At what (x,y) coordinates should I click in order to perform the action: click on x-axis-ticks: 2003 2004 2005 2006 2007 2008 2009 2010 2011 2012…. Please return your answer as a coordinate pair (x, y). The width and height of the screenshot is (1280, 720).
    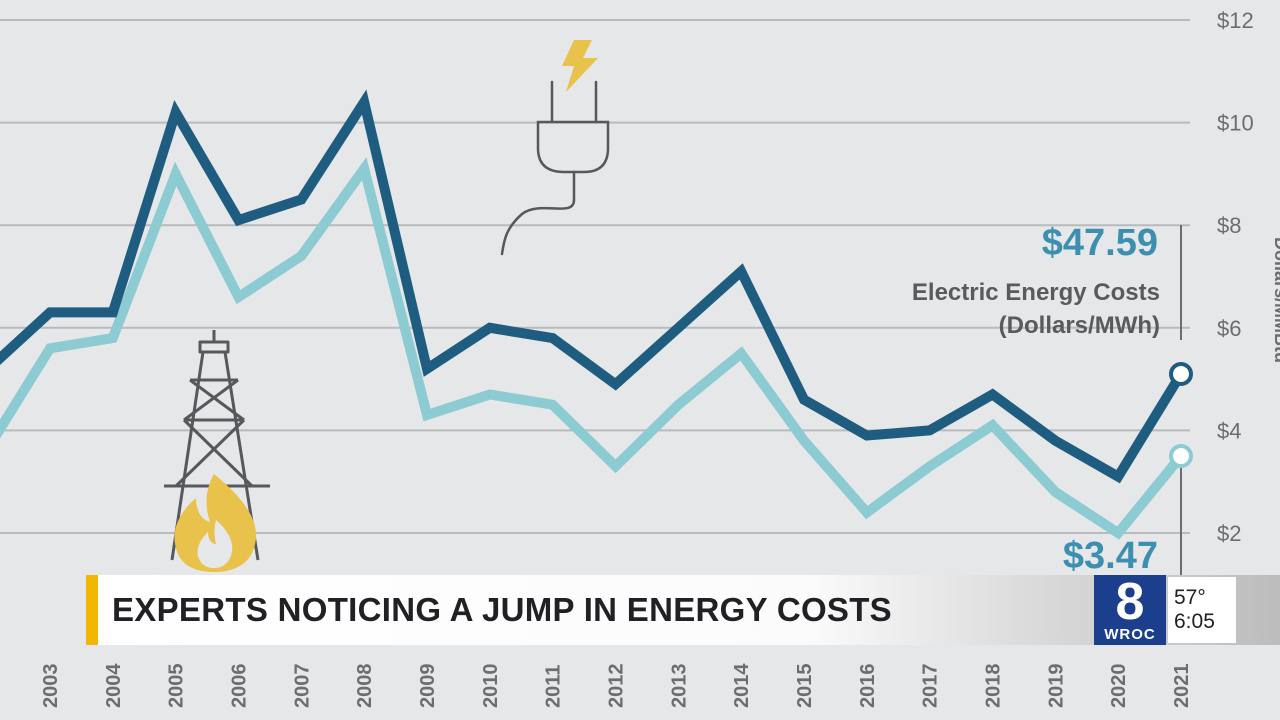
    Looking at the image, I should click on (616, 685).